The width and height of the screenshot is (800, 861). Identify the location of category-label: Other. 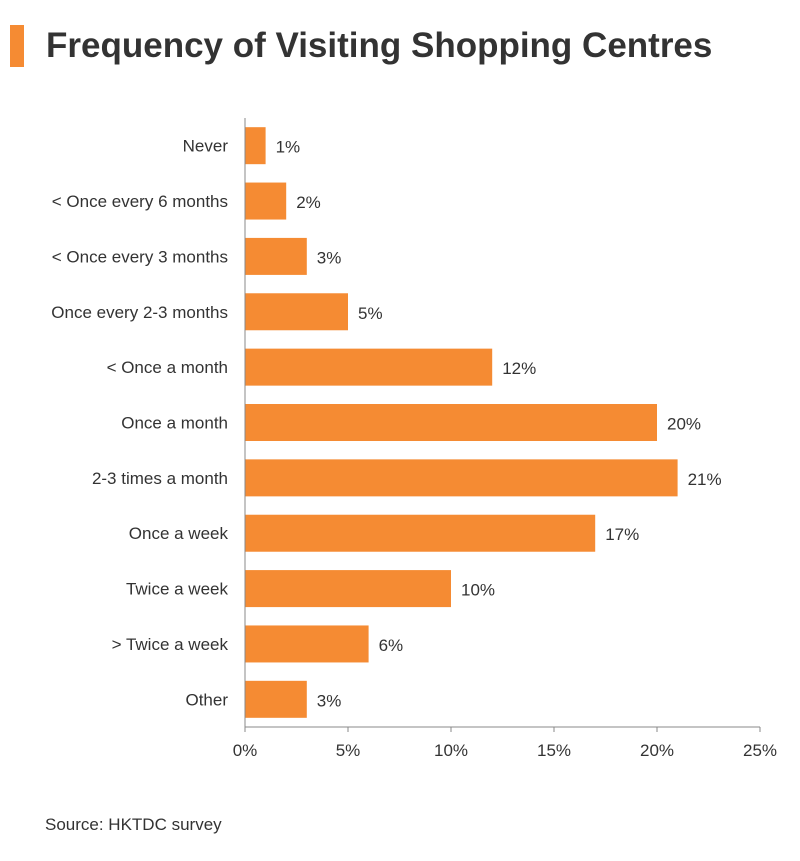
(206, 699).